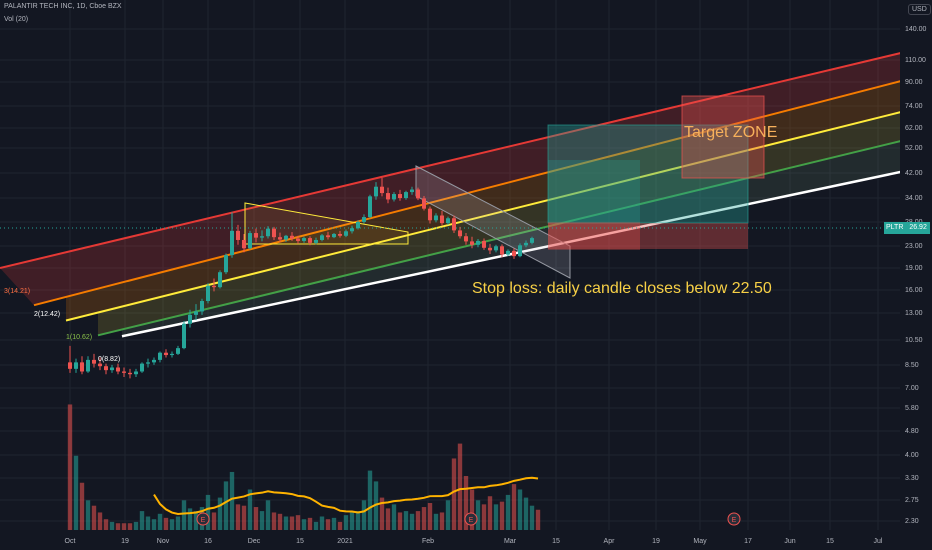 The height and width of the screenshot is (550, 932). I want to click on time-axis-label: Dec, so click(254, 541).